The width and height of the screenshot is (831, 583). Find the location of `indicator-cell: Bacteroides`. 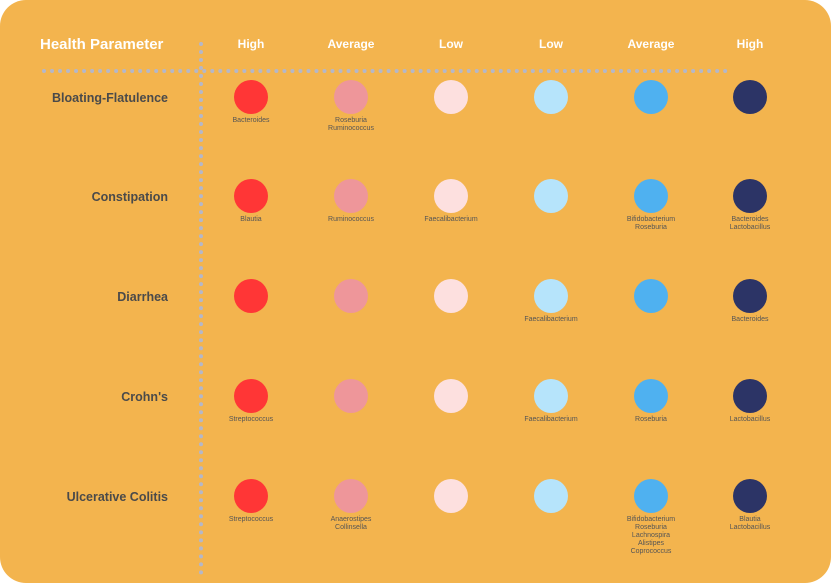

indicator-cell: Bacteroides is located at coordinates (251, 102).